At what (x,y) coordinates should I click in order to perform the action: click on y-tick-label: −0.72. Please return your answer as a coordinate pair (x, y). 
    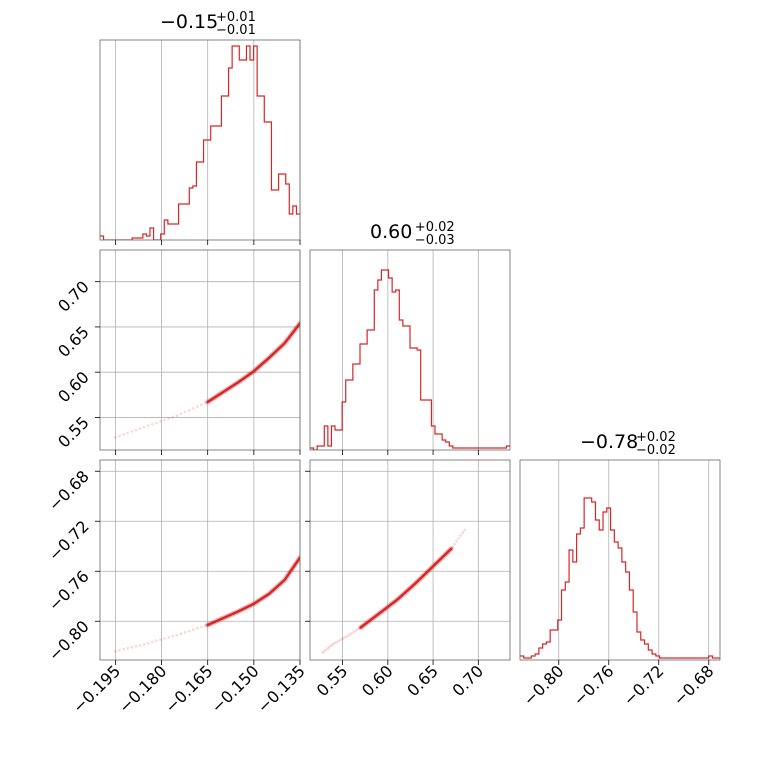
    Looking at the image, I should click on (69, 541).